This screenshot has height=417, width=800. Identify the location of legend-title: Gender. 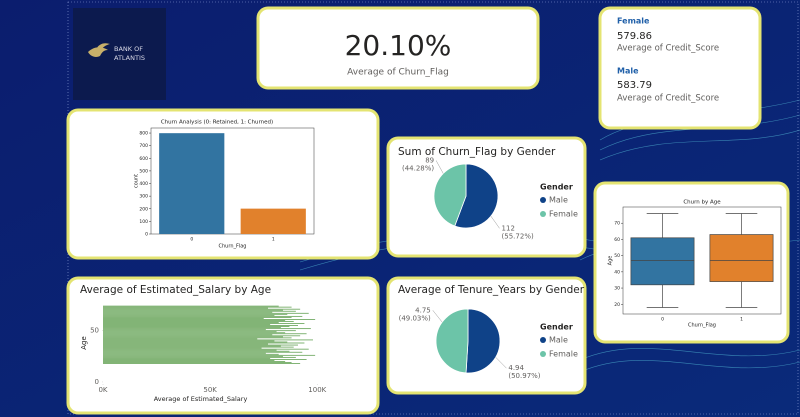
(556, 187).